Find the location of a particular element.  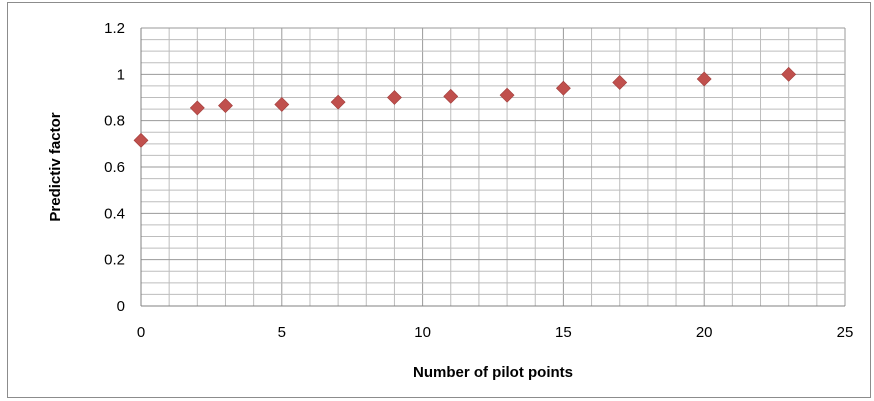

x-tick-label: 25 is located at coordinates (845, 332).